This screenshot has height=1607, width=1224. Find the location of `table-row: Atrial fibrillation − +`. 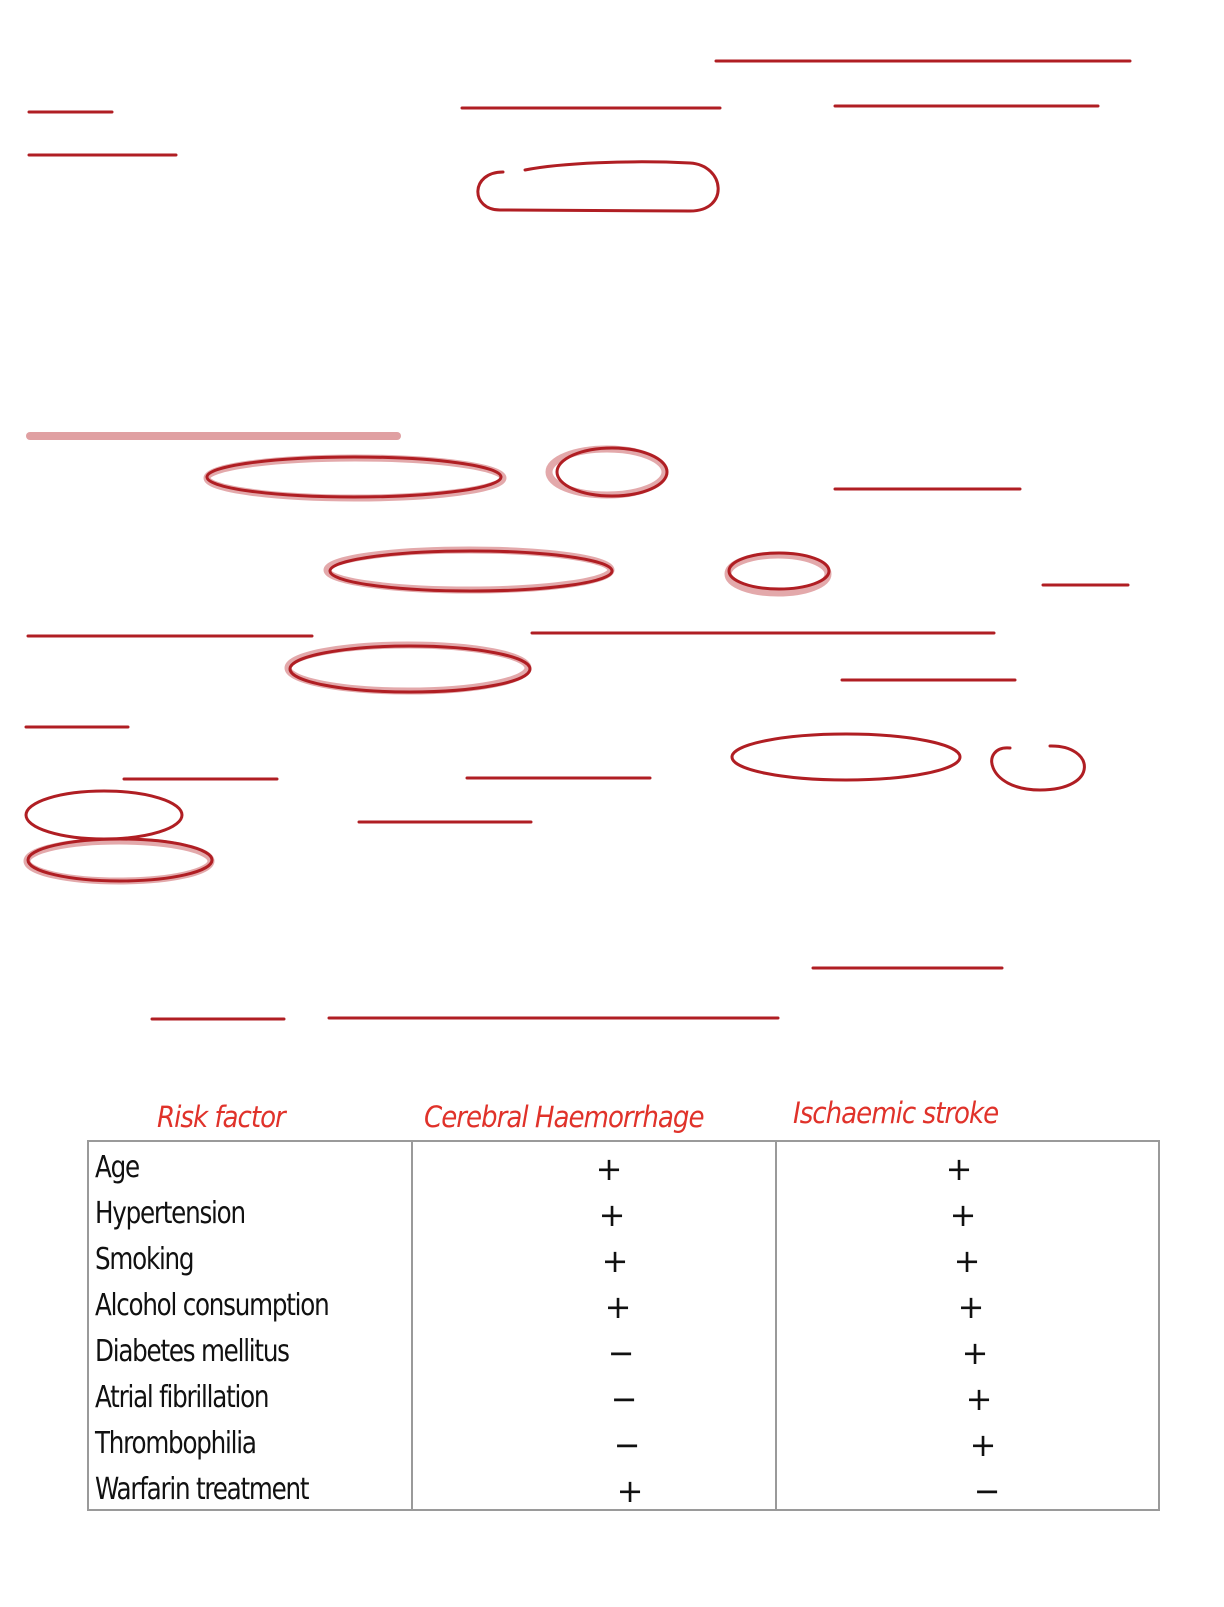

table-row: Atrial fibrillation − + is located at coordinates (623, 1403).